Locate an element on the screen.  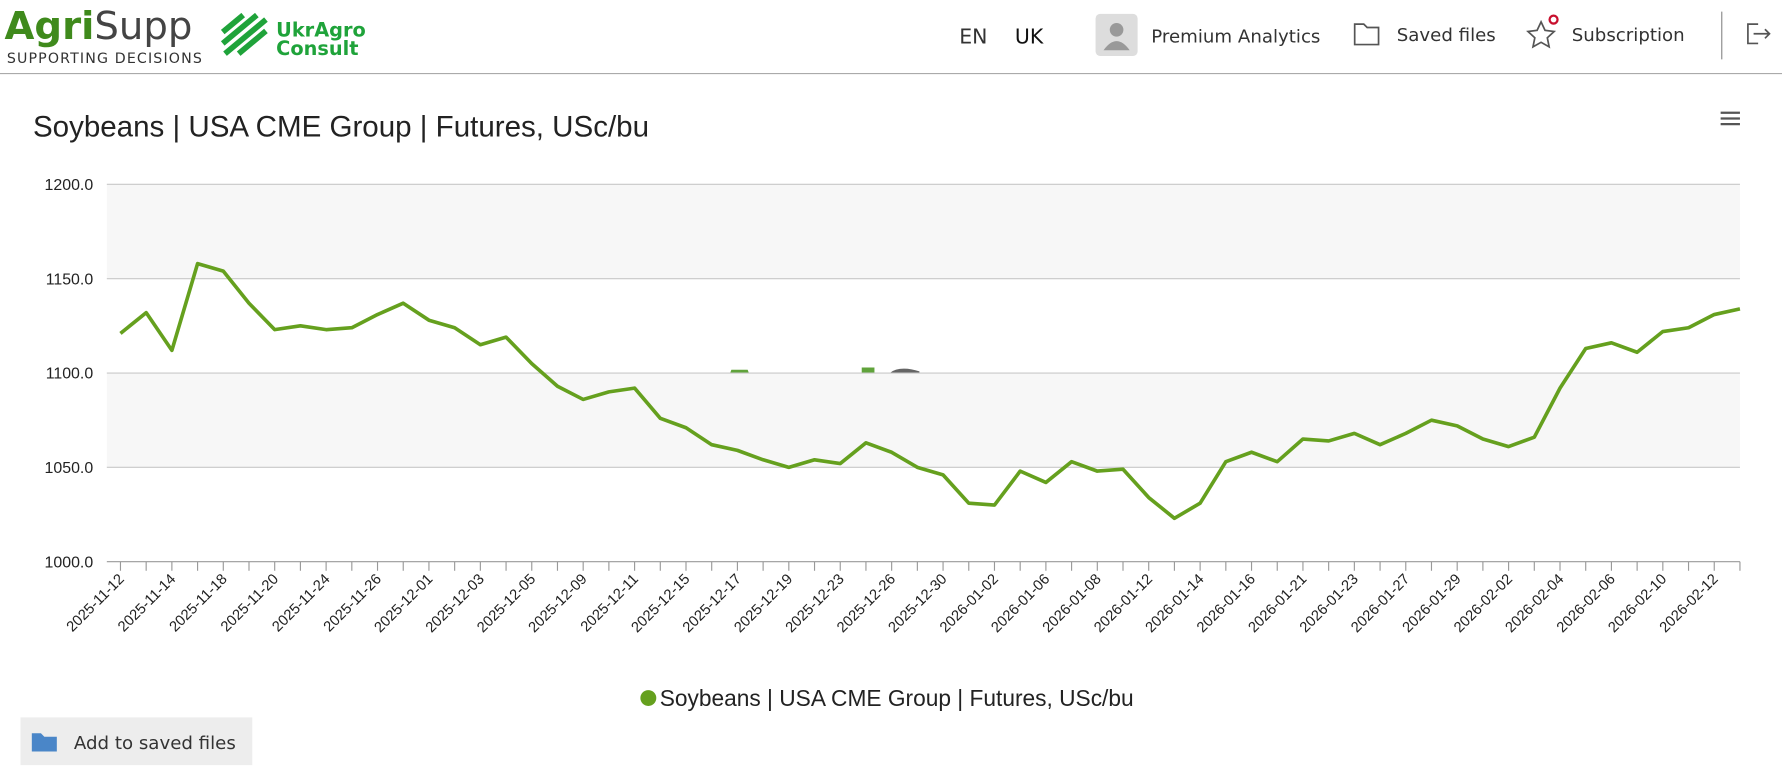
y-tick-label: 1050.0 is located at coordinates (69, 468).